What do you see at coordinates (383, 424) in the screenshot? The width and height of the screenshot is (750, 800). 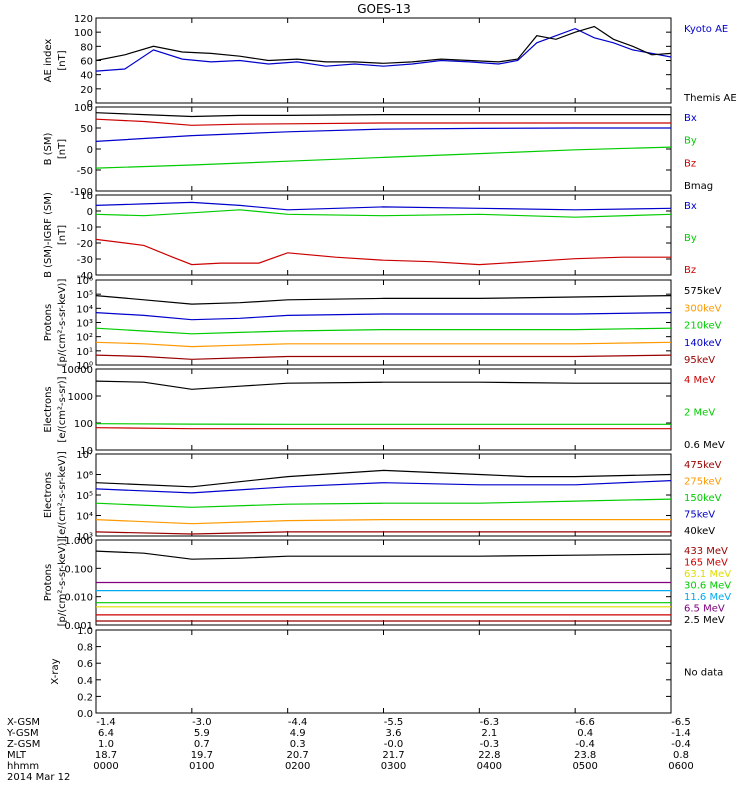 I see `series-line-2-mev` at bounding box center [383, 424].